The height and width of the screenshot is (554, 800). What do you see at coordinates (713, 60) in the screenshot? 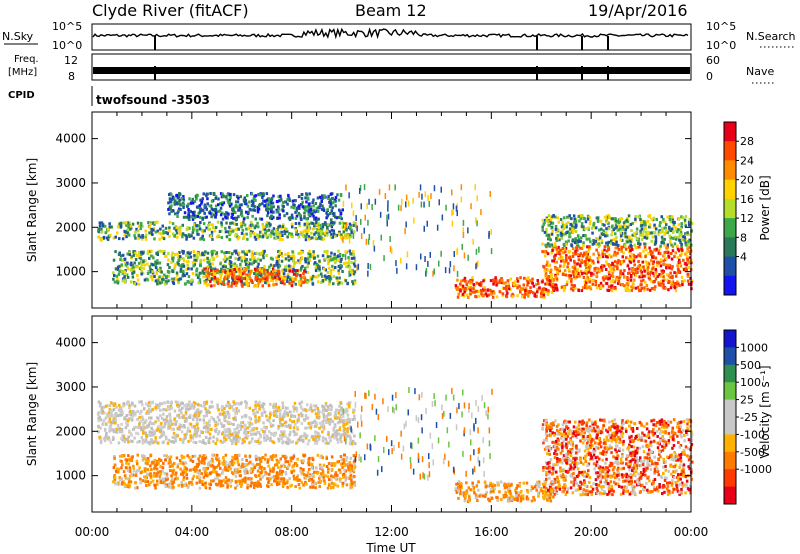
I see `nave-tick-top: 60` at bounding box center [713, 60].